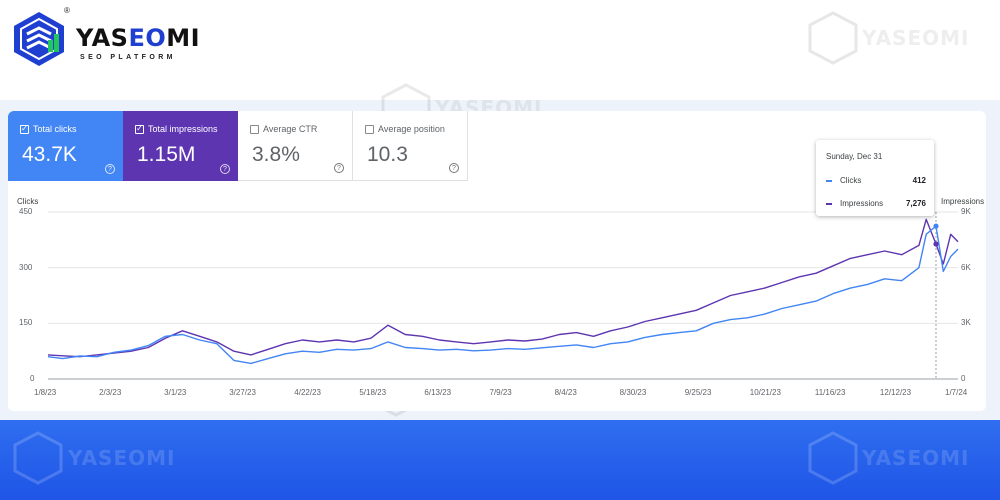 This screenshot has height=500, width=1000. Describe the element at coordinates (963, 378) in the screenshot. I see `right-axis-tick-label: 0` at that location.